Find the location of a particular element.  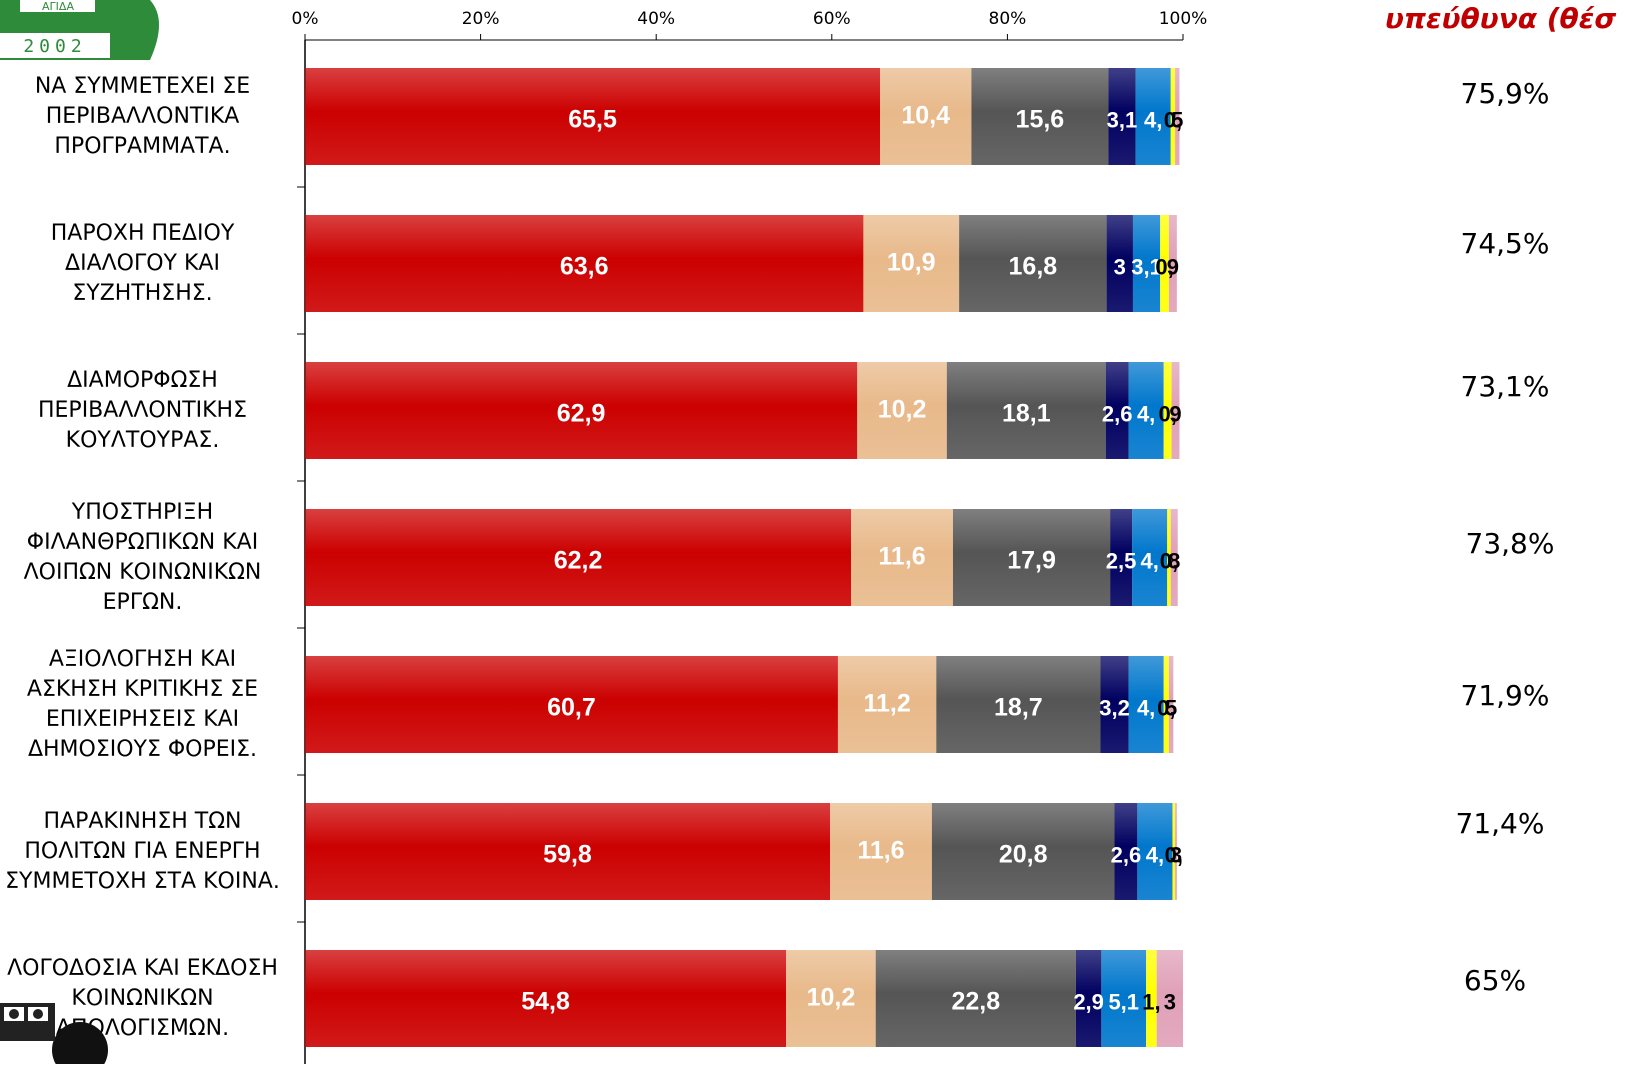

logo-text: ΑΓΙΔΑ is located at coordinates (58, 6).